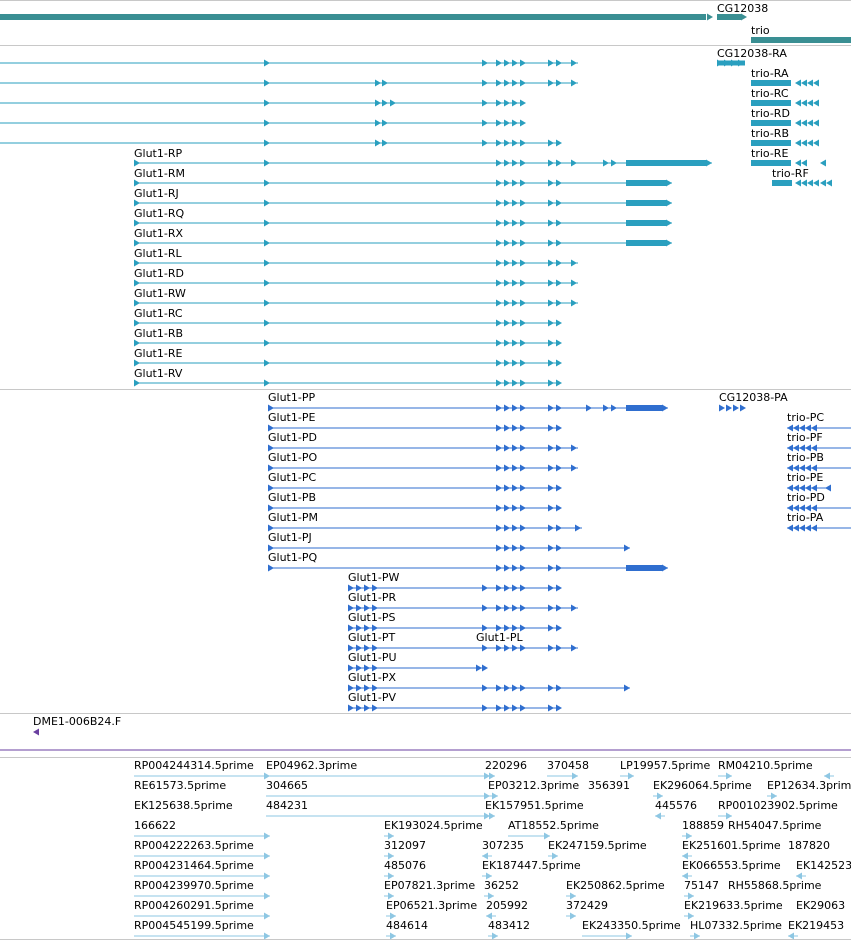 Image resolution: width=851 pixels, height=941 pixels. What do you see at coordinates (159, 173) in the screenshot?
I see `mrna-label: Glut1-RM` at bounding box center [159, 173].